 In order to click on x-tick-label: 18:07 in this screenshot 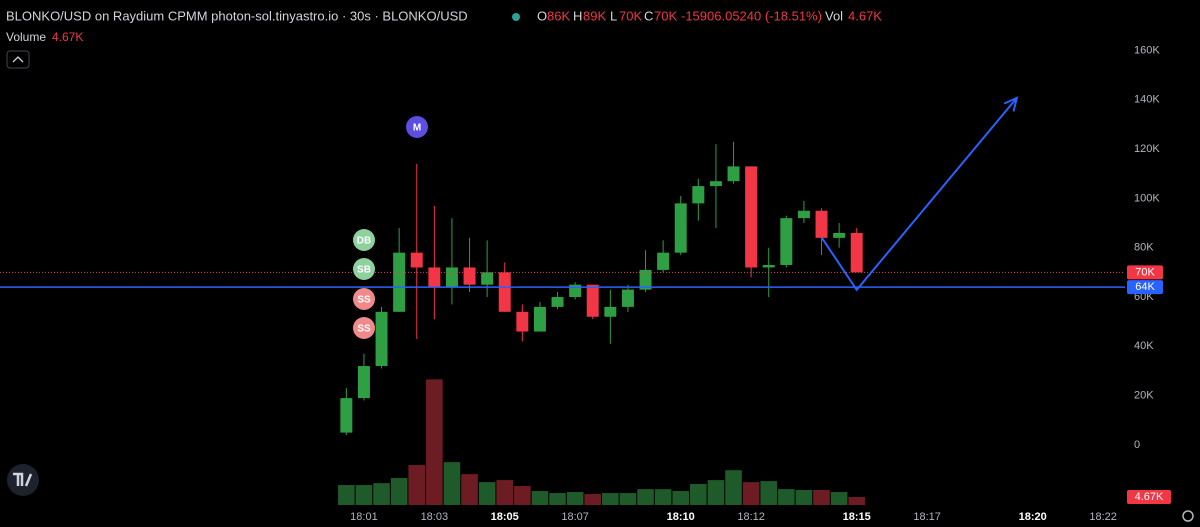, I will do `click(575, 517)`.